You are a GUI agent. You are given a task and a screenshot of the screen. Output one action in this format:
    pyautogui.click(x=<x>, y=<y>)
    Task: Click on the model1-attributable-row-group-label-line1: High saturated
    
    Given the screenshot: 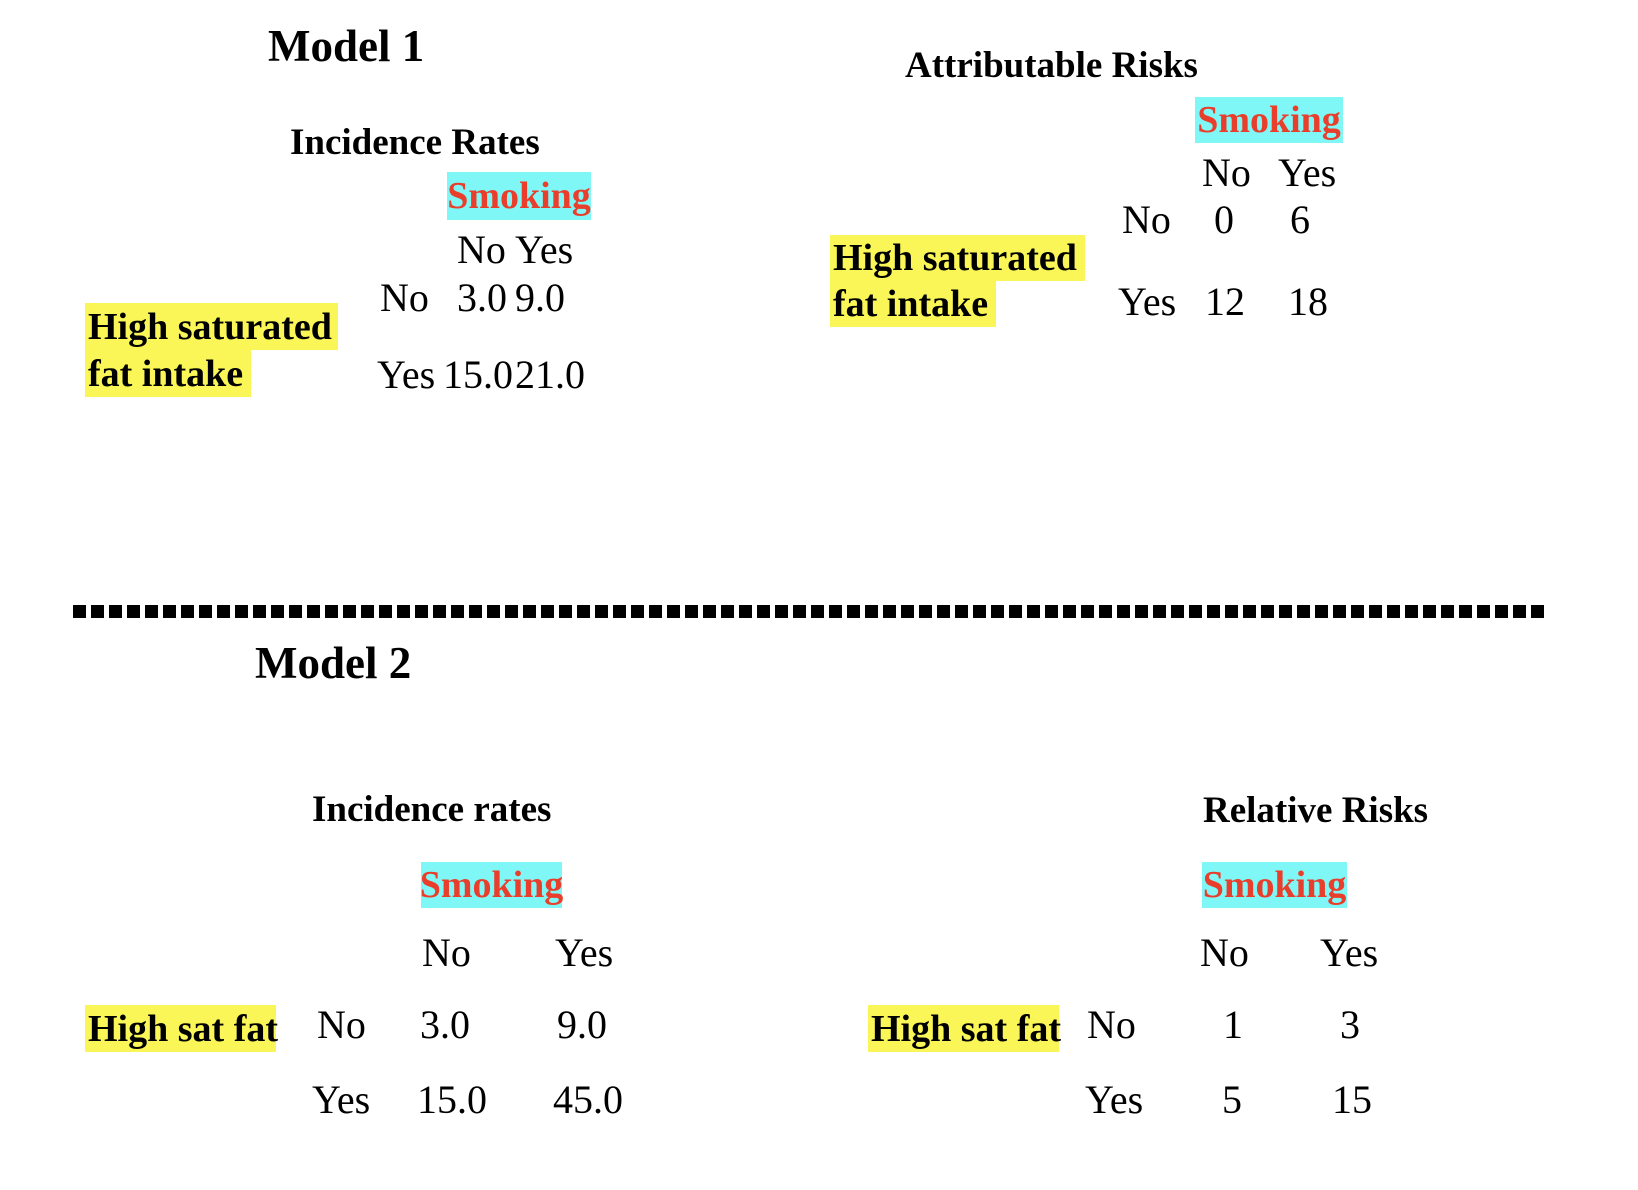 What is the action you would take?
    pyautogui.click(x=957, y=258)
    